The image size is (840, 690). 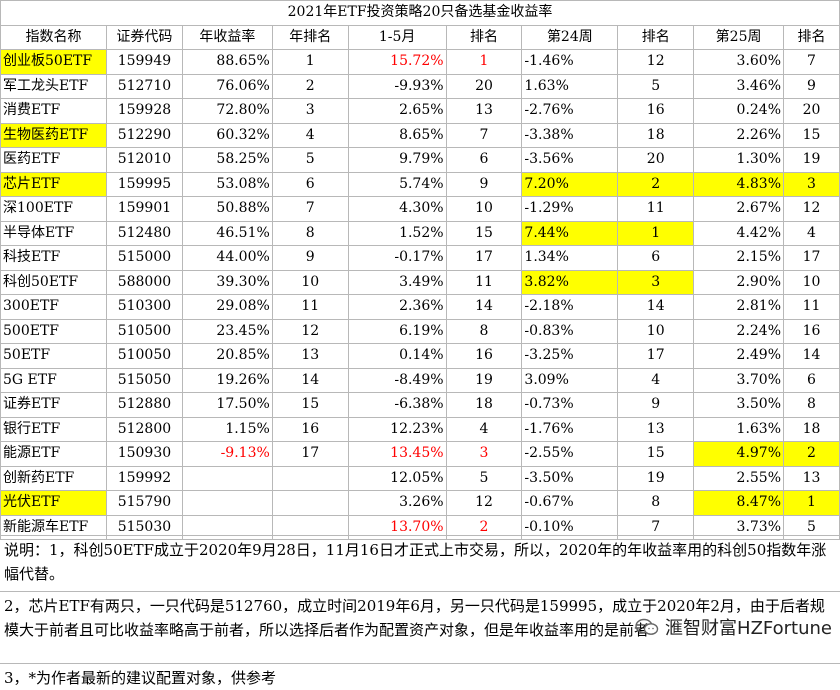 I want to click on name-cell: 生物医药ETF, so click(x=53, y=135).